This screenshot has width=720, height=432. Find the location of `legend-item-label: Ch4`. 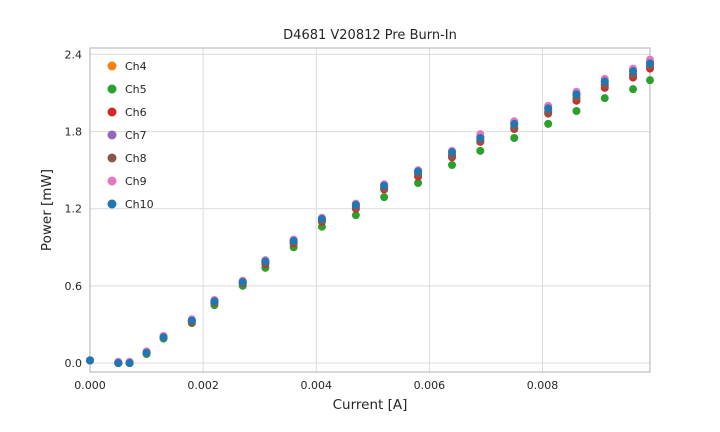

legend-item-label: Ch4 is located at coordinates (136, 66).